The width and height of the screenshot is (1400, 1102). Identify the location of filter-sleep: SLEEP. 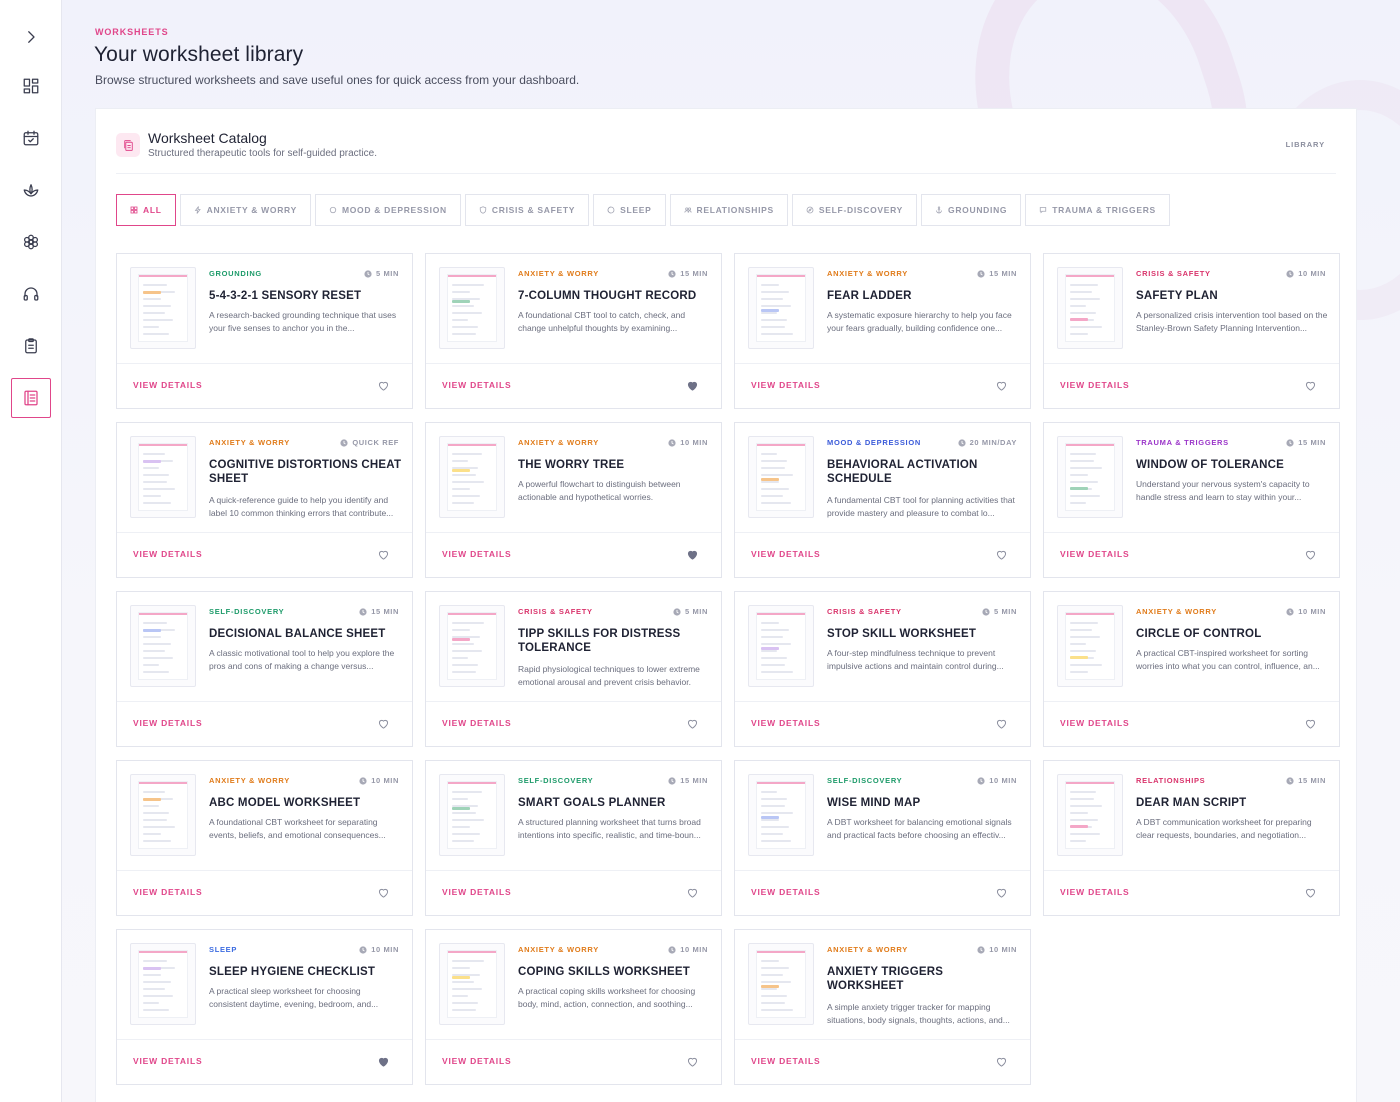
(629, 210).